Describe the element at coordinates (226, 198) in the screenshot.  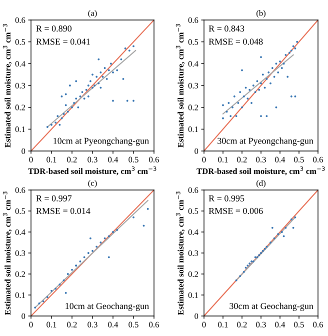
I see `annotation: R = 0.995` at that location.